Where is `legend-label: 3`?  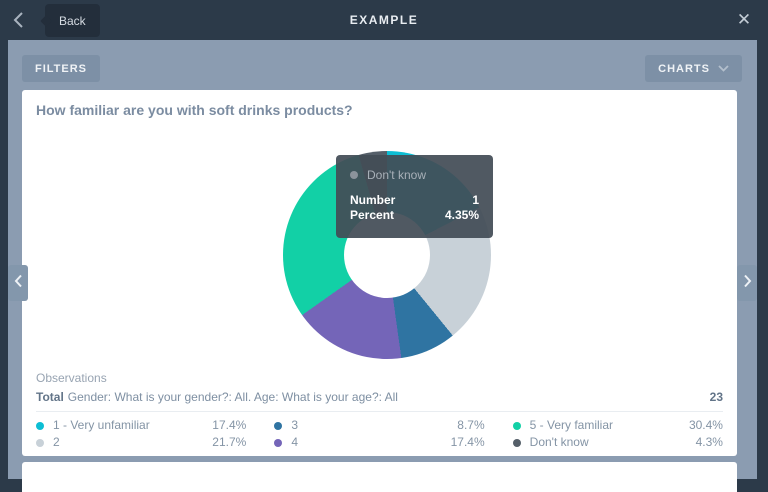 legend-label: 3 is located at coordinates (295, 425).